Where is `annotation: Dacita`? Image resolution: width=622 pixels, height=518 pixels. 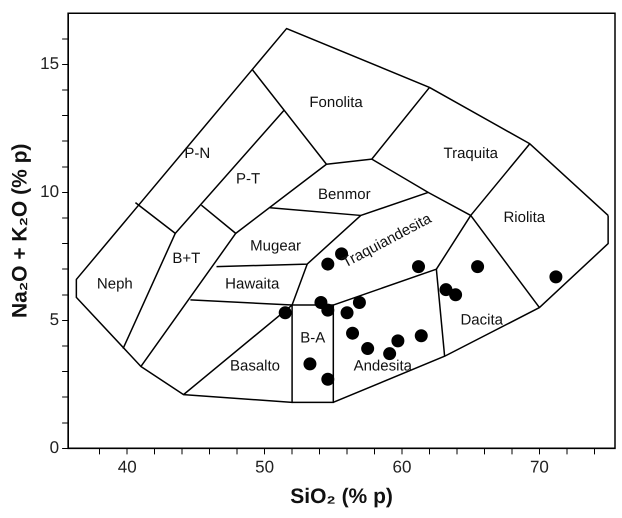
annotation: Dacita is located at coordinates (482, 320).